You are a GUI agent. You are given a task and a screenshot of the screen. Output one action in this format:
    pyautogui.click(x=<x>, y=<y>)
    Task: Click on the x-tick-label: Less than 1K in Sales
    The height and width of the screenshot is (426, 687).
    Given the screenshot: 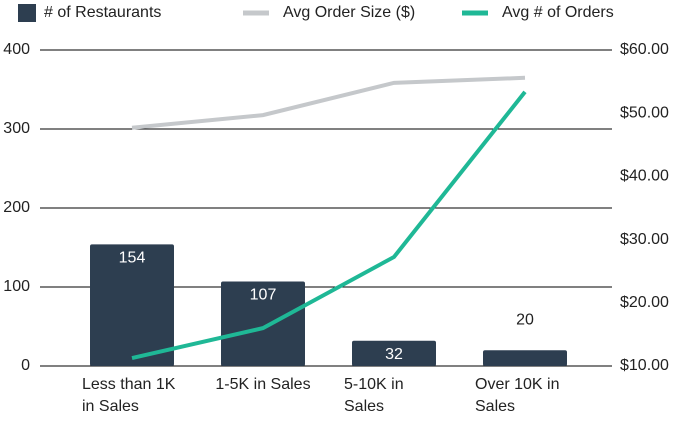 What is the action you would take?
    pyautogui.click(x=129, y=395)
    